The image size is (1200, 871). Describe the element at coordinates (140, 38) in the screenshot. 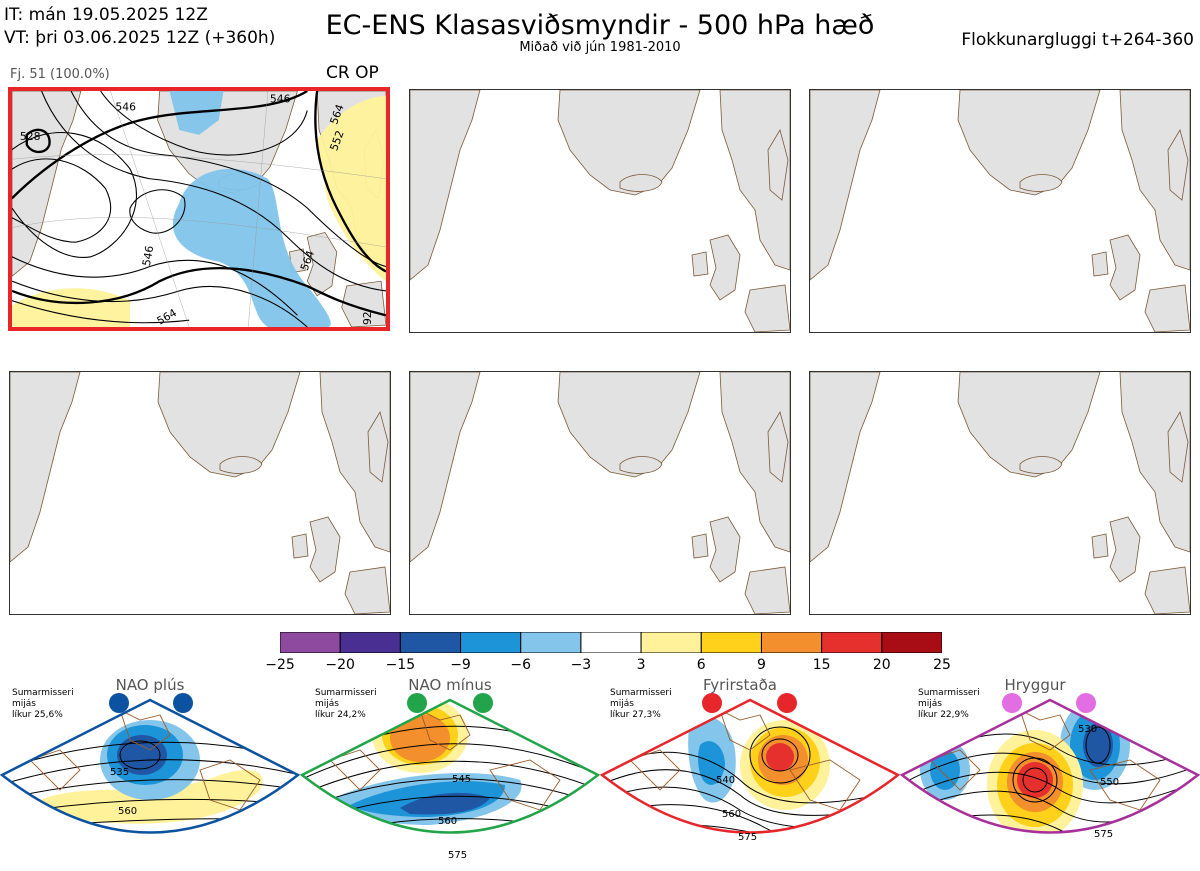

I see `valid-time: VT: þri 03.06.2025 12Z (+360h)` at that location.